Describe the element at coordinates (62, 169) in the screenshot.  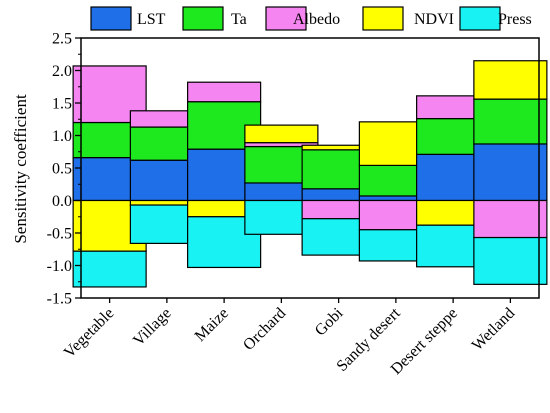
I see `y-tick-label: 0.5` at that location.